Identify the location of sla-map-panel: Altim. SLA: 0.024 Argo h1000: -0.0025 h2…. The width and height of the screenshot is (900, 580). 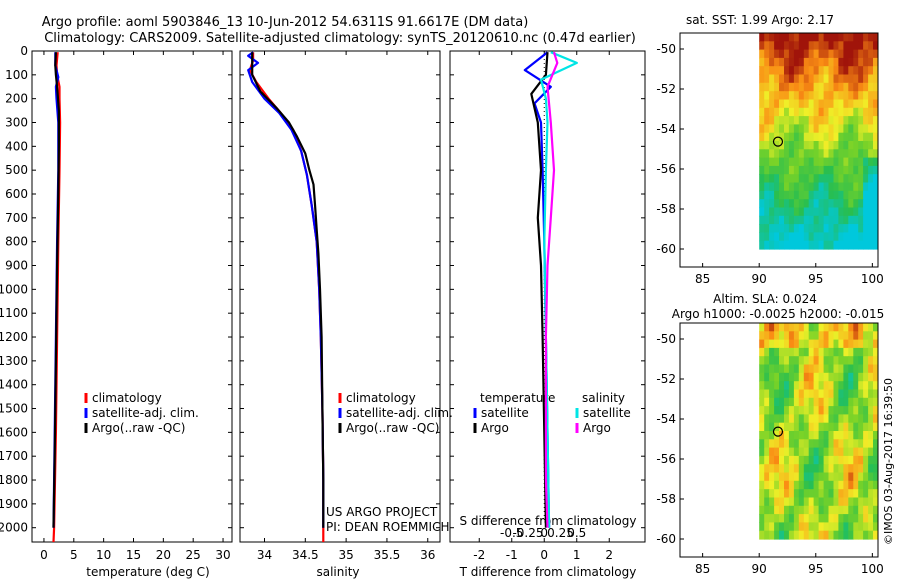
(778, 306).